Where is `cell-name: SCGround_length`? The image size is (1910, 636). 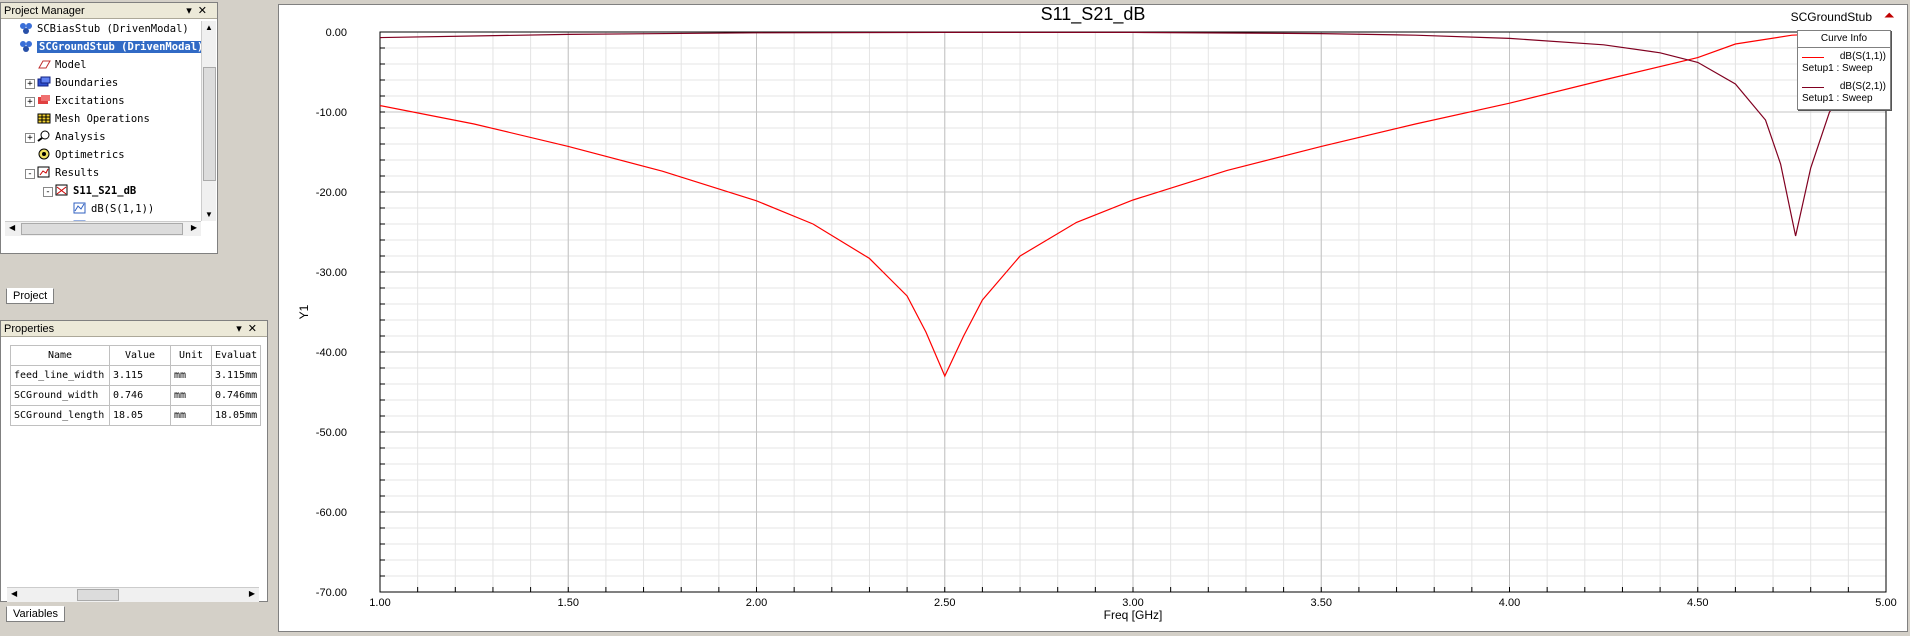 cell-name: SCGround_length is located at coordinates (60, 415).